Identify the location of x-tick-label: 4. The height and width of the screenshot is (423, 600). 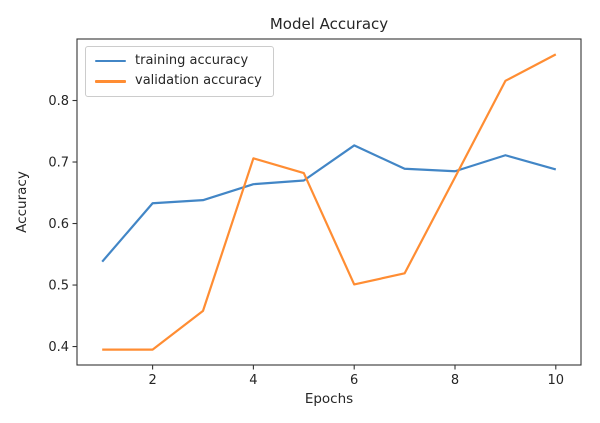
(253, 380).